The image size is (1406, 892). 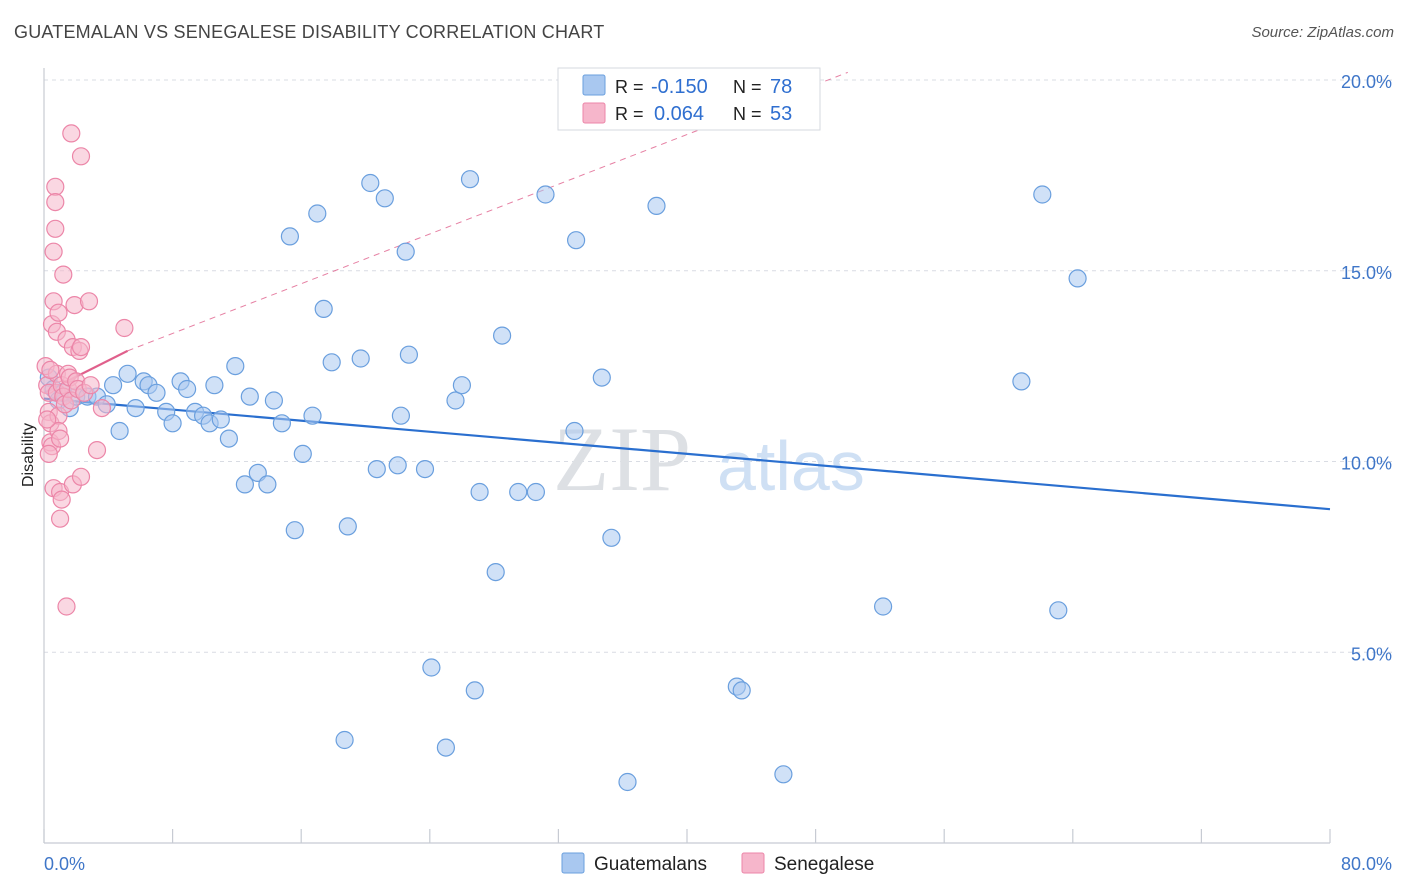 I want to click on legend-bottom-label-guatemalans: Guatemalans, so click(x=650, y=864).